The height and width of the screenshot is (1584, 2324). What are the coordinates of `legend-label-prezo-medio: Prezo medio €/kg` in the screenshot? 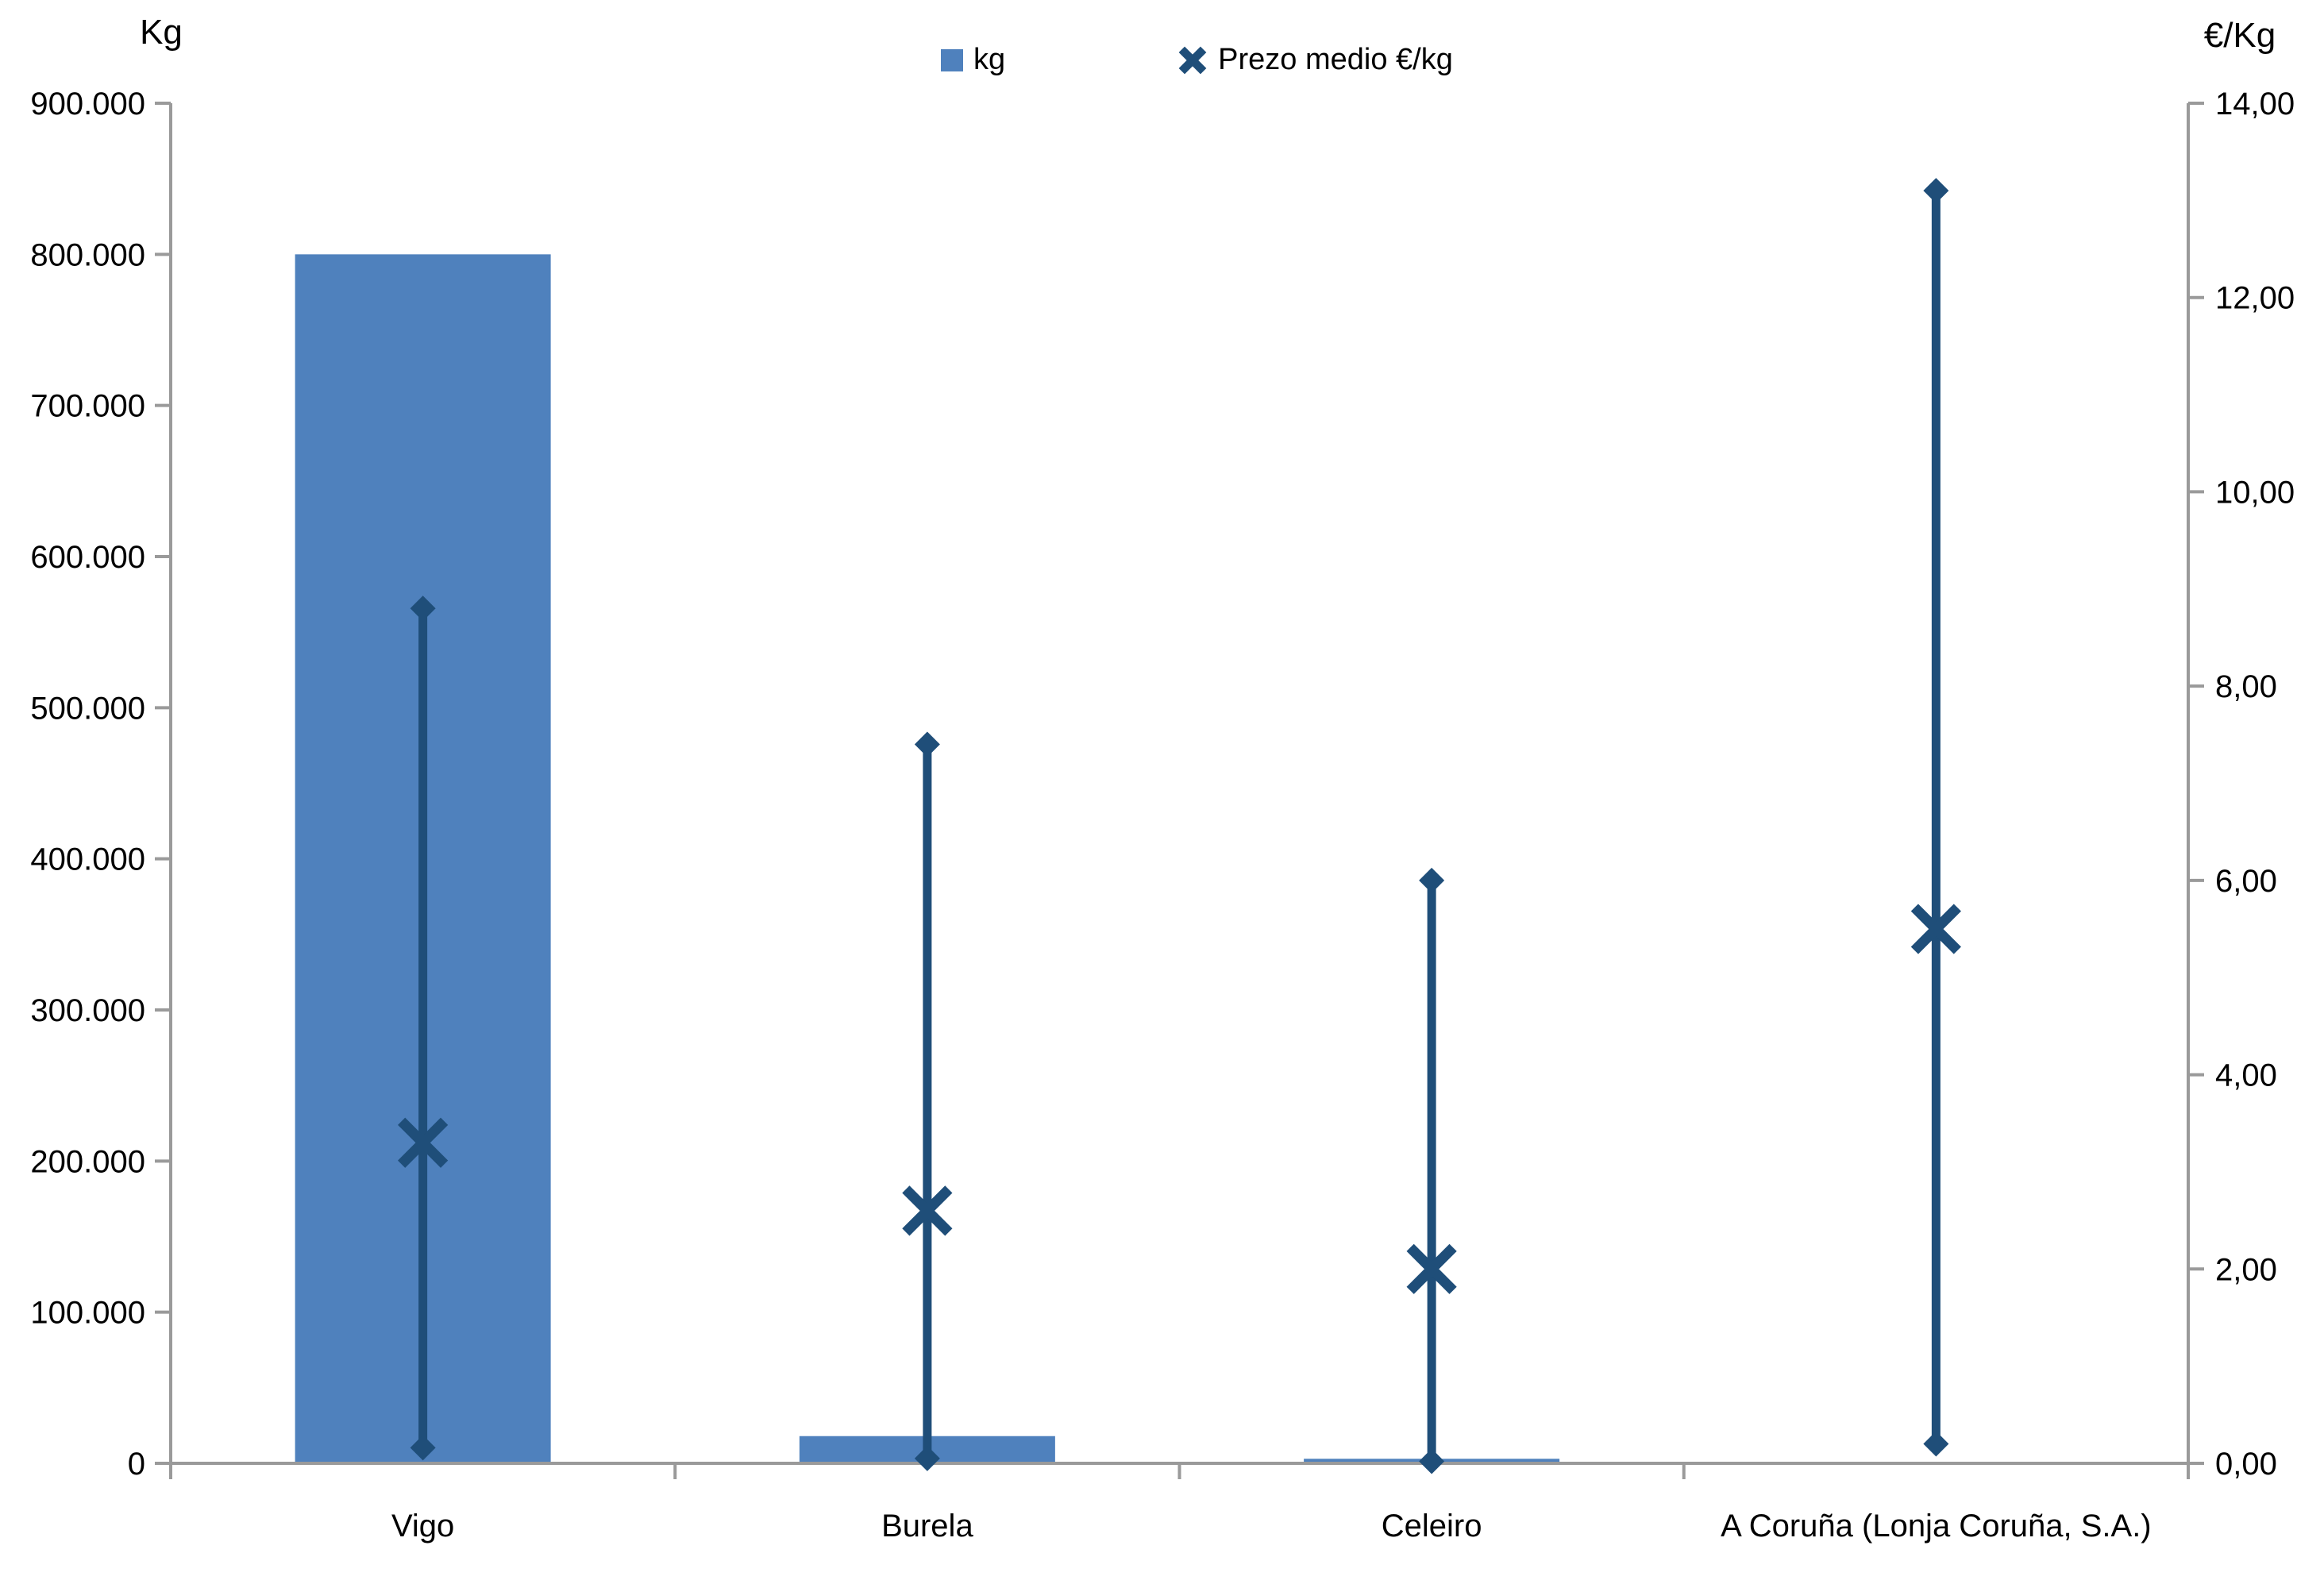 It's located at (1335, 59).